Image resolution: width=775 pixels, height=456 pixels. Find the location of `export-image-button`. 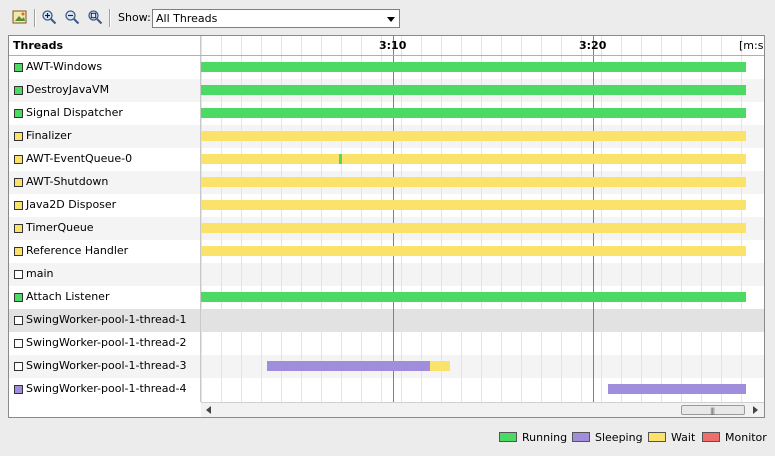

export-image-button is located at coordinates (20, 18).